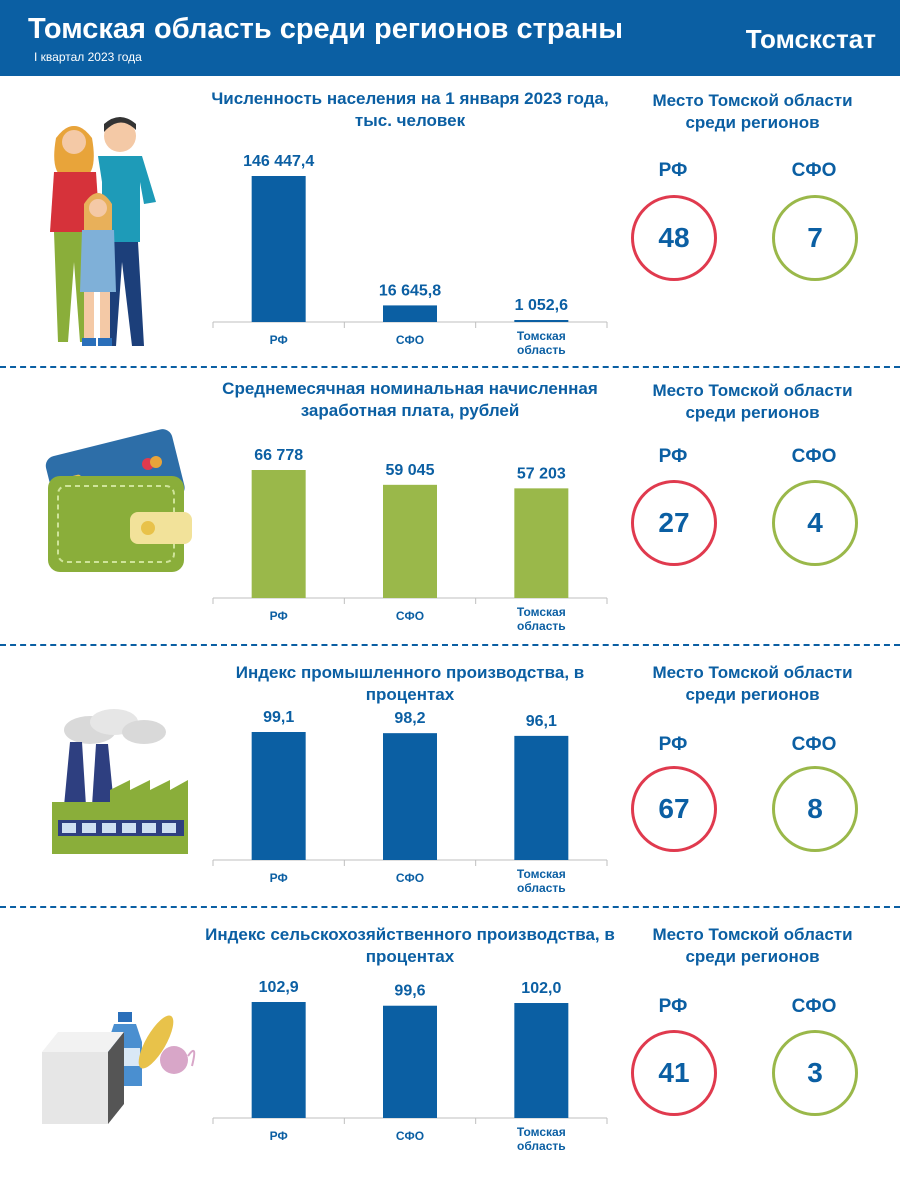 The width and height of the screenshot is (900, 1200). I want to click on family-icon, so click(103, 231).